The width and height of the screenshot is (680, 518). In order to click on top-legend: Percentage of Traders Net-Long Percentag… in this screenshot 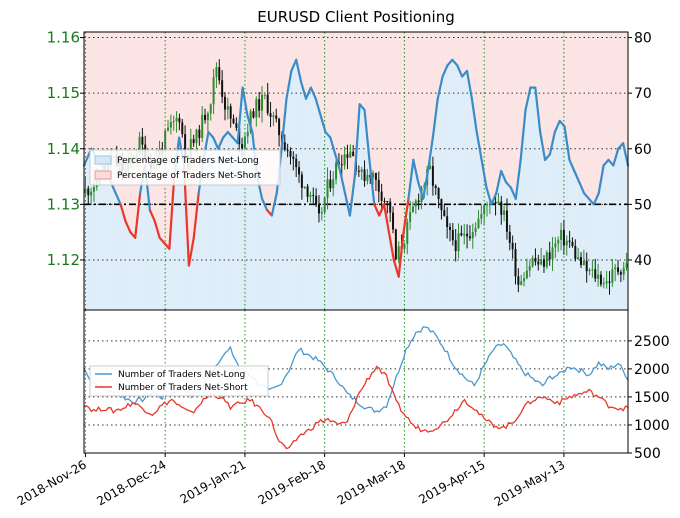, I will do `click(185, 167)`.